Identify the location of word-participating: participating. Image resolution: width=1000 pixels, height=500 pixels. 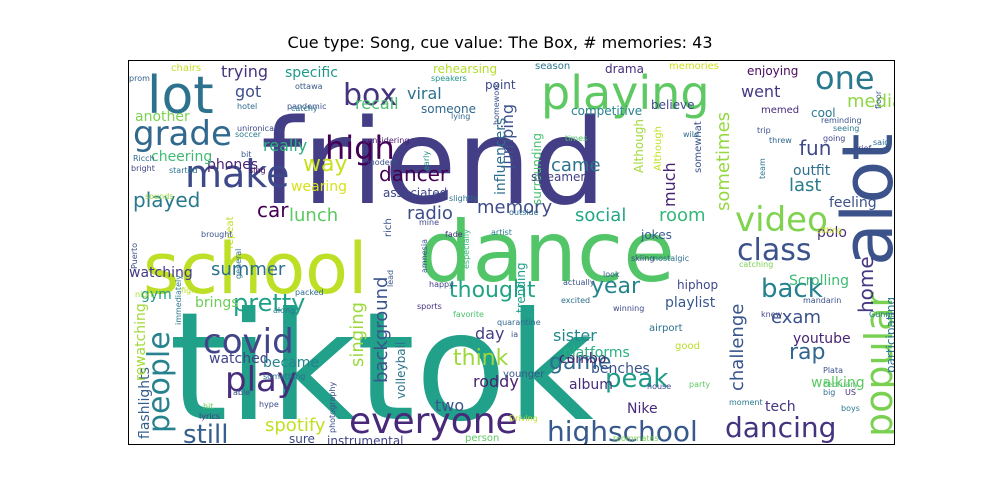
(889, 335).